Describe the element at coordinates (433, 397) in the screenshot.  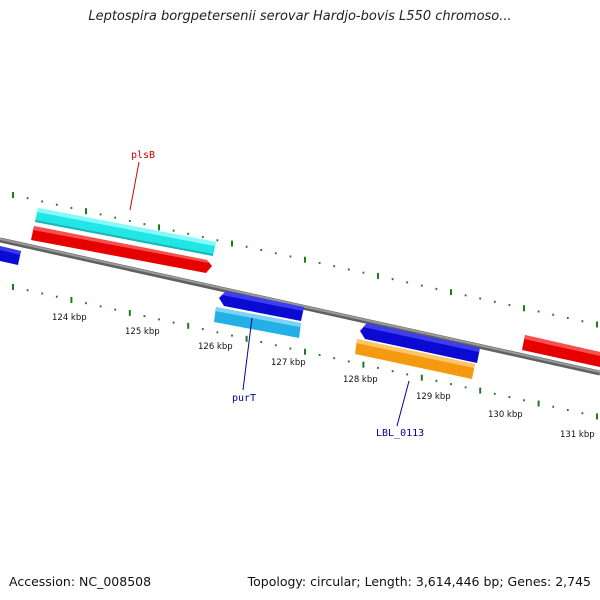
I see `ruler-label: 129 kbp` at that location.